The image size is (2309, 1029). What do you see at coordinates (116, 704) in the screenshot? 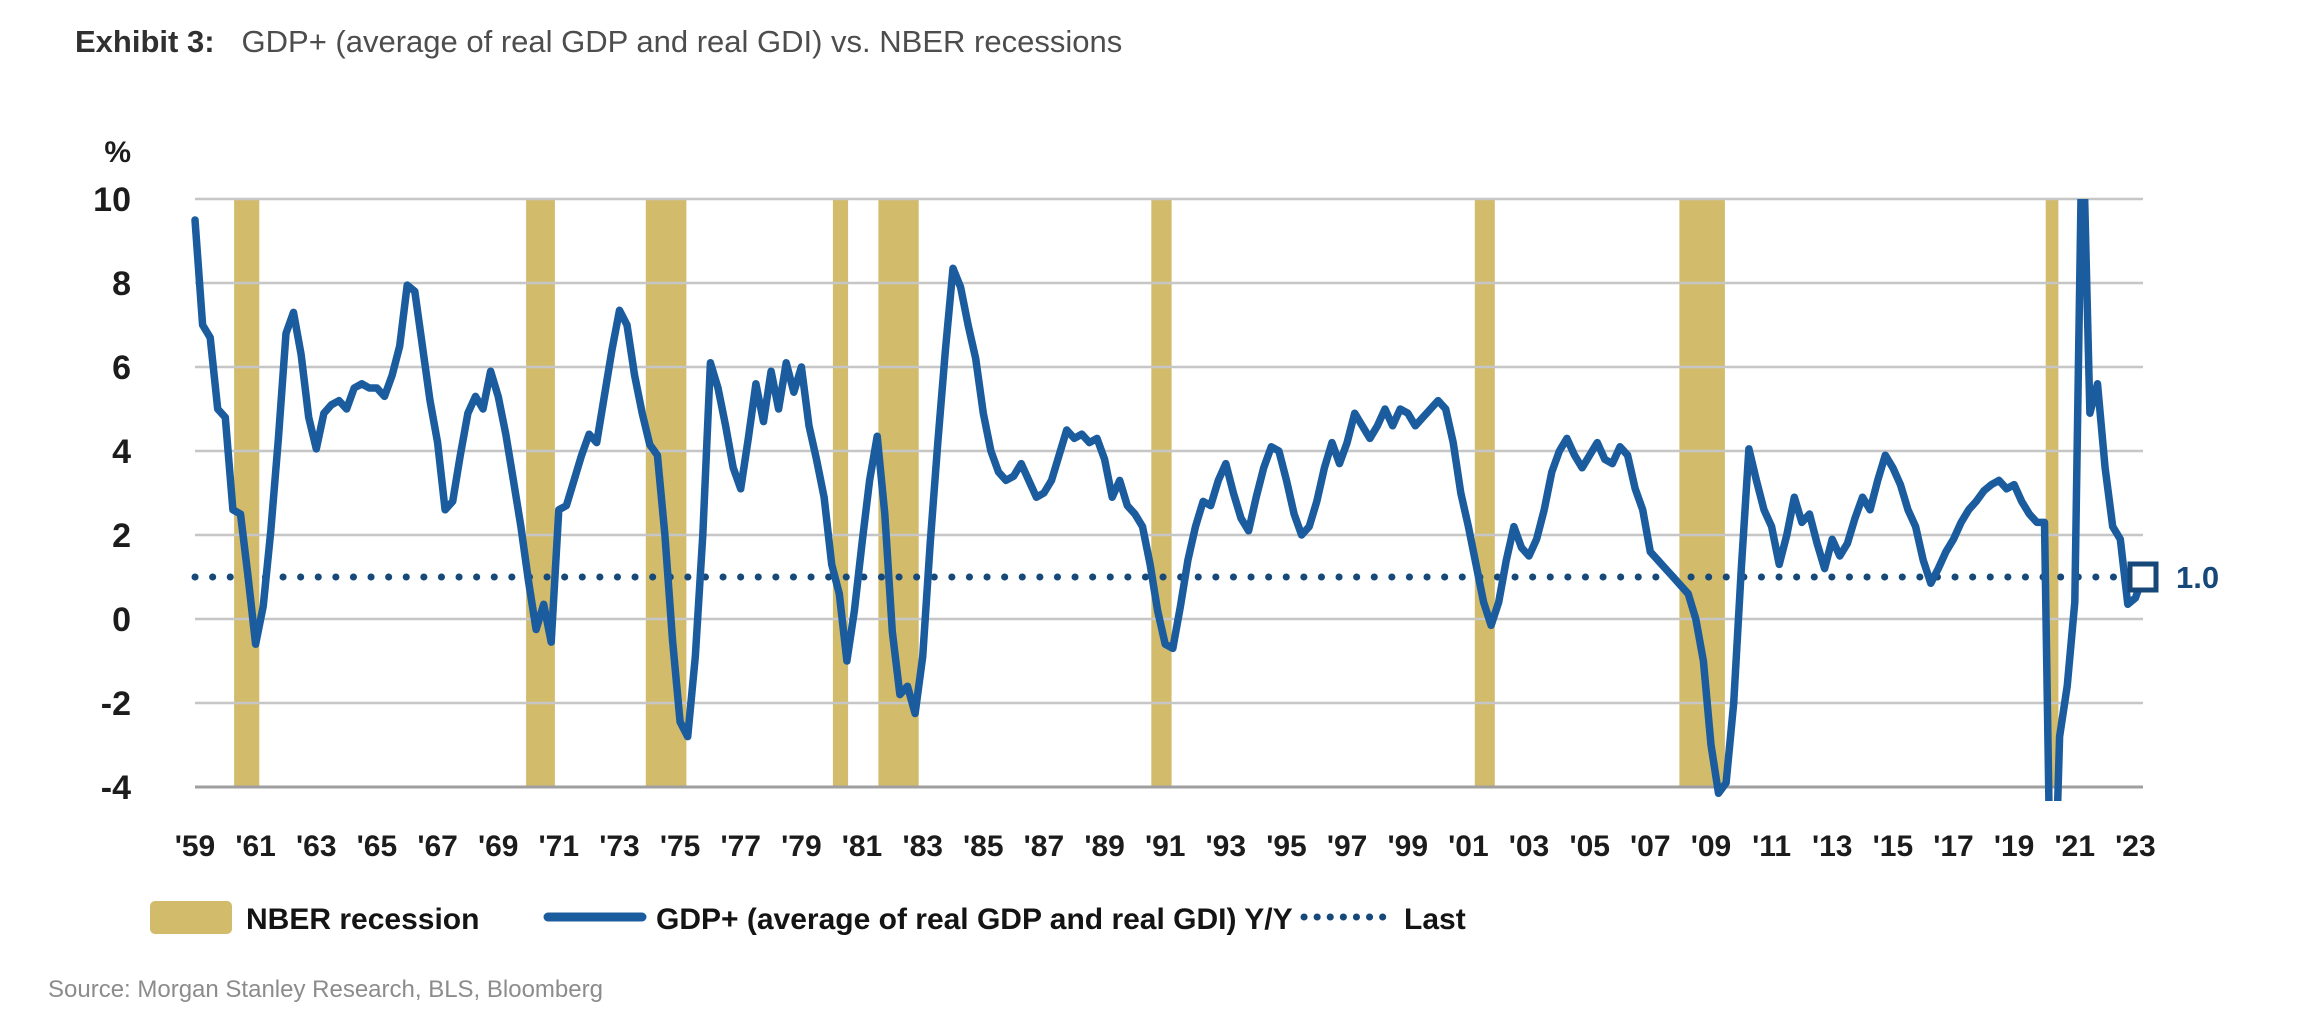
I see `y-tick-label: -2` at bounding box center [116, 704].